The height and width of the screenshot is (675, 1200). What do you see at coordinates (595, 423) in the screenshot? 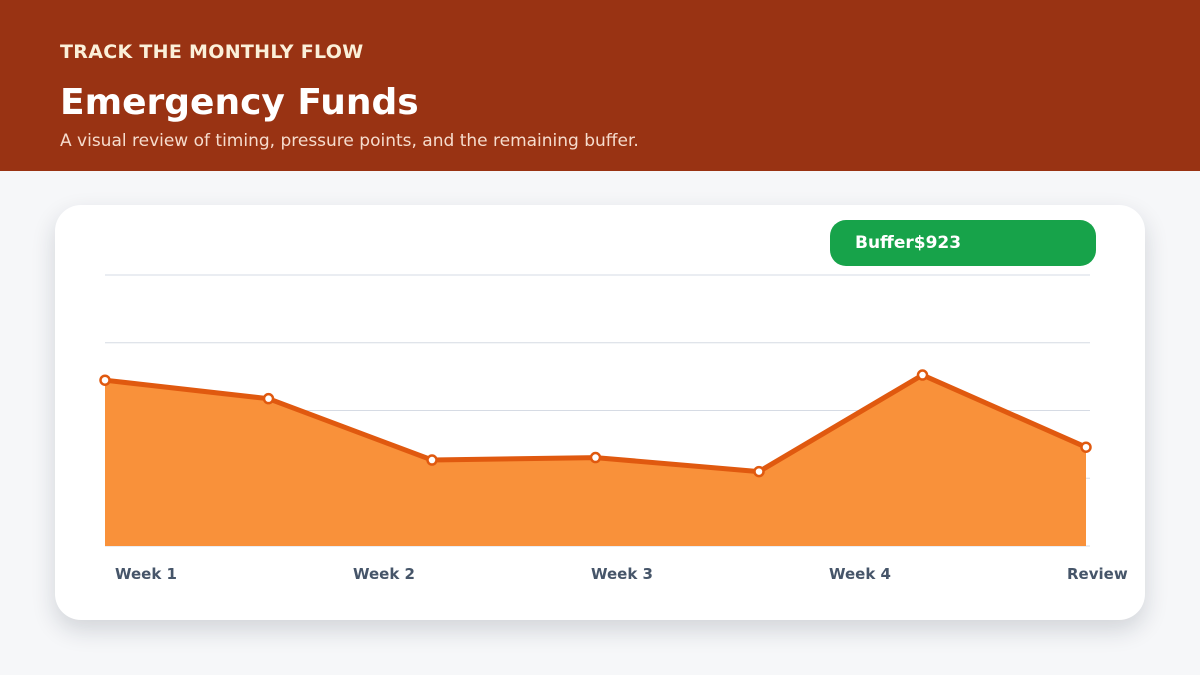
I see `data-points` at bounding box center [595, 423].